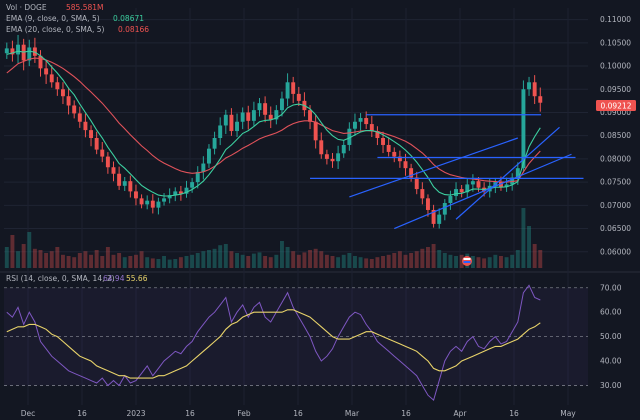 The height and width of the screenshot is (420, 640). I want to click on price-tick-label: 0.07500, so click(615, 182).